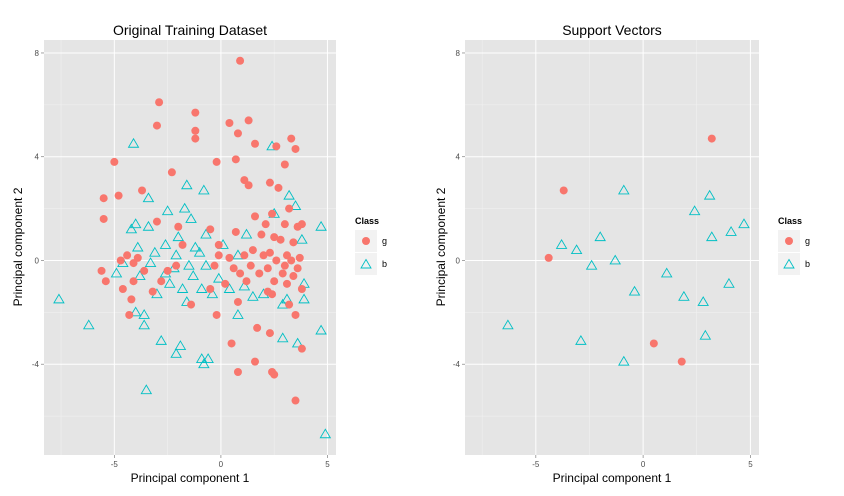 This screenshot has width=844, height=496. Describe the element at coordinates (37, 260) in the screenshot. I see `y-tick-label: 0` at that location.